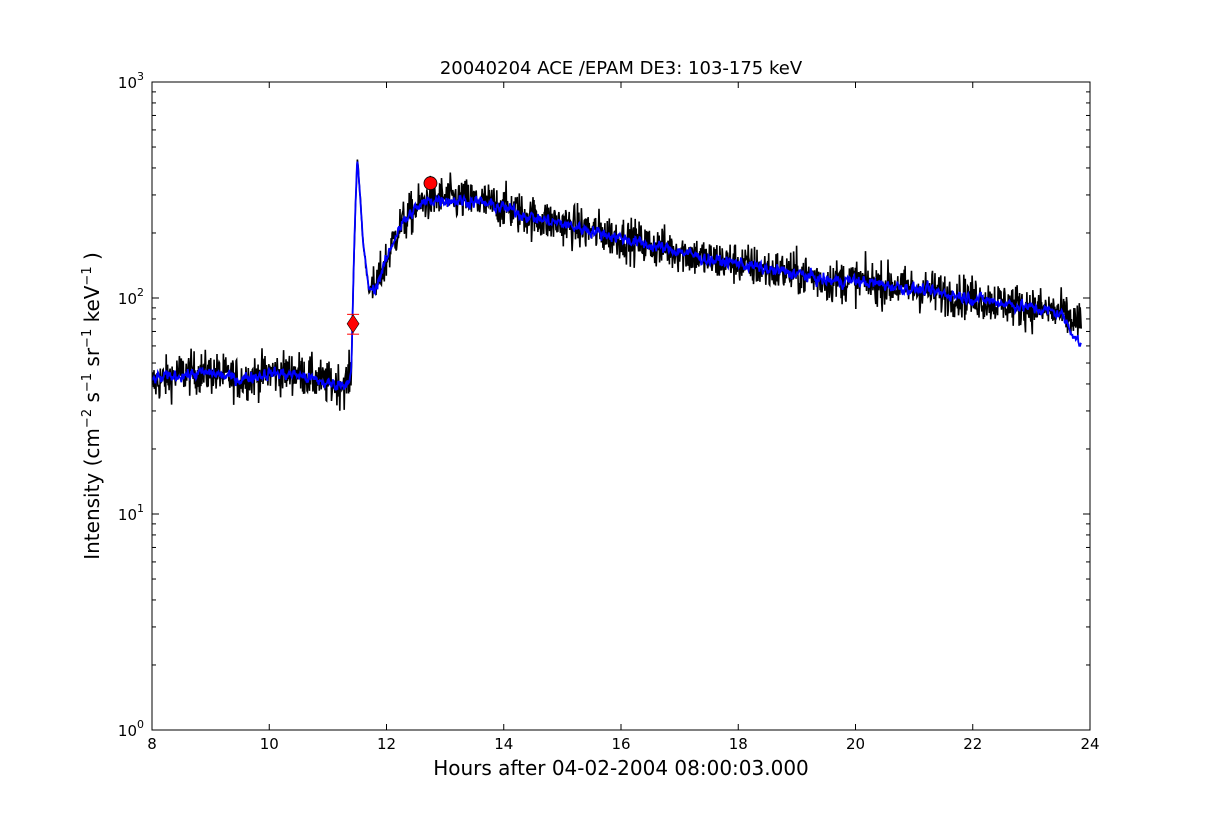 The height and width of the screenshot is (816, 1212). Describe the element at coordinates (87, 418) in the screenshot. I see `y-label-exp1: −2` at that location.